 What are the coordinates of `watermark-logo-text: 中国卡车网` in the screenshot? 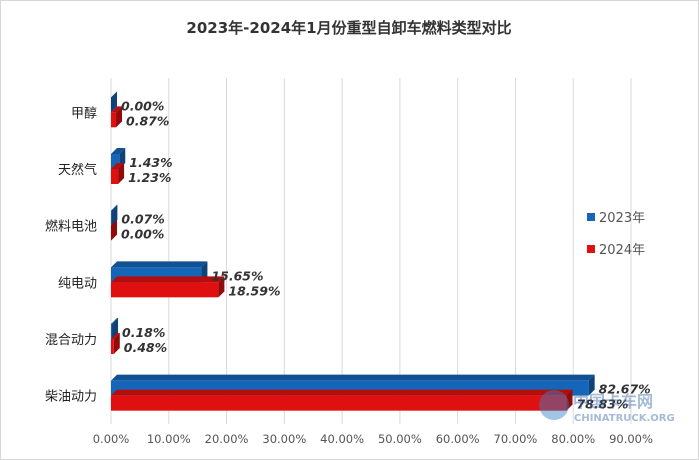 It's located at (613, 401).